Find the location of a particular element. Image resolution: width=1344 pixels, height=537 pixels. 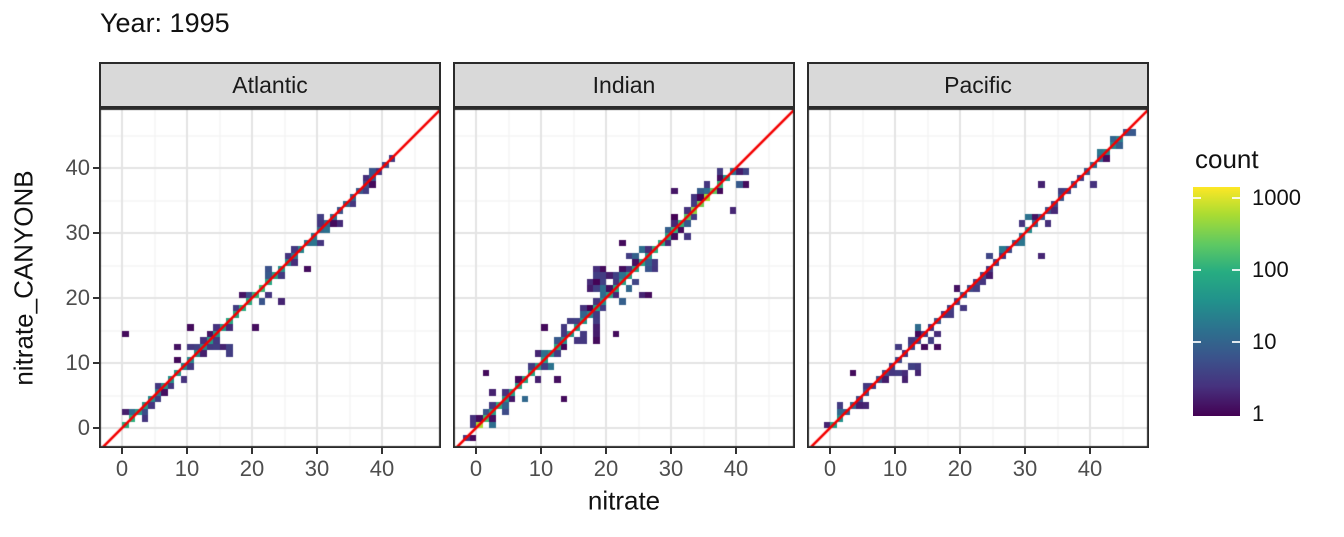

facet-strip-atlantic: Atlantic is located at coordinates (270, 85).